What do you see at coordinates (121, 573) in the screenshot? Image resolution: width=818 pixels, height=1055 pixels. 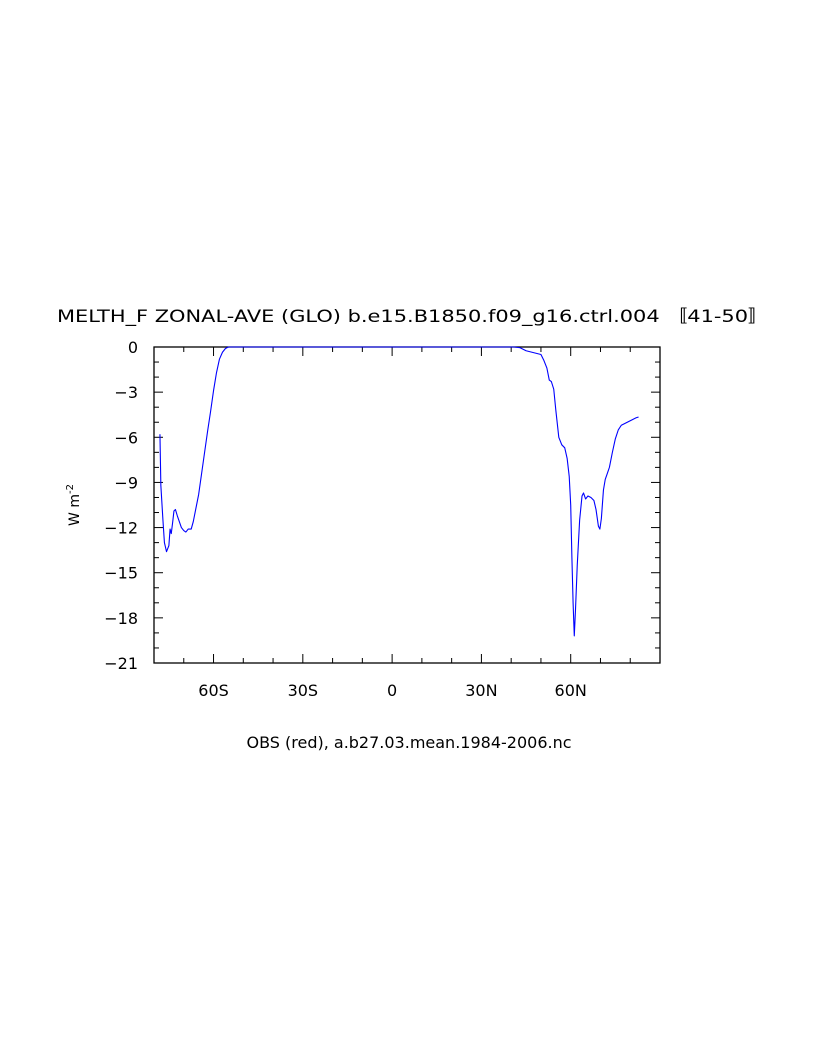 I see `y-tick-label: −15` at bounding box center [121, 573].